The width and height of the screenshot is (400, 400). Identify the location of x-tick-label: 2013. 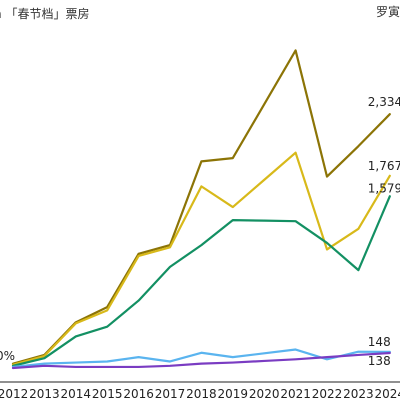
(44, 393).